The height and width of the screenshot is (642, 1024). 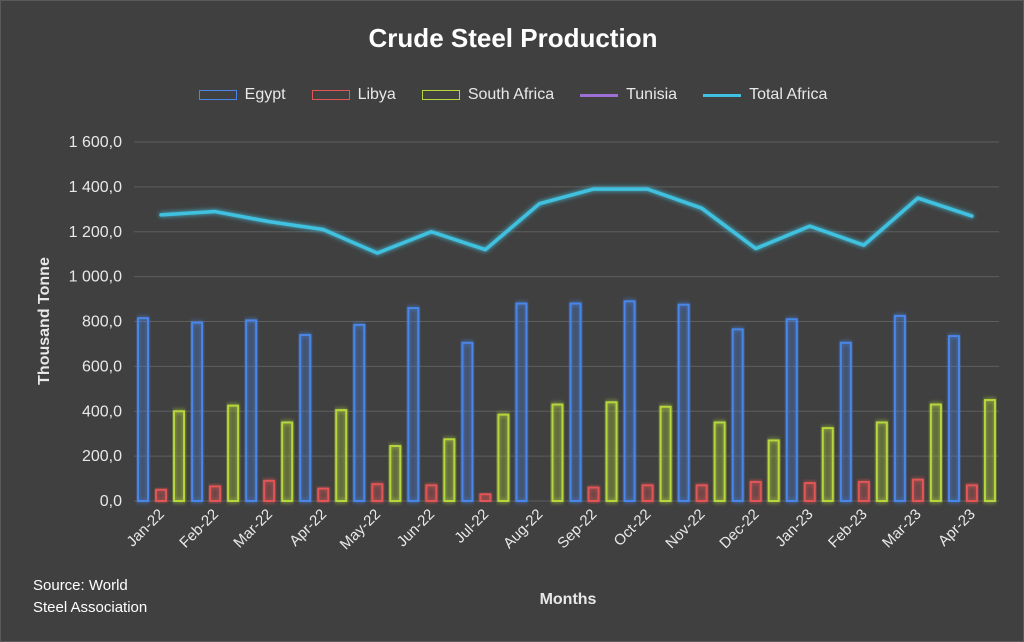 I want to click on legend-label: South Africa, so click(x=511, y=94).